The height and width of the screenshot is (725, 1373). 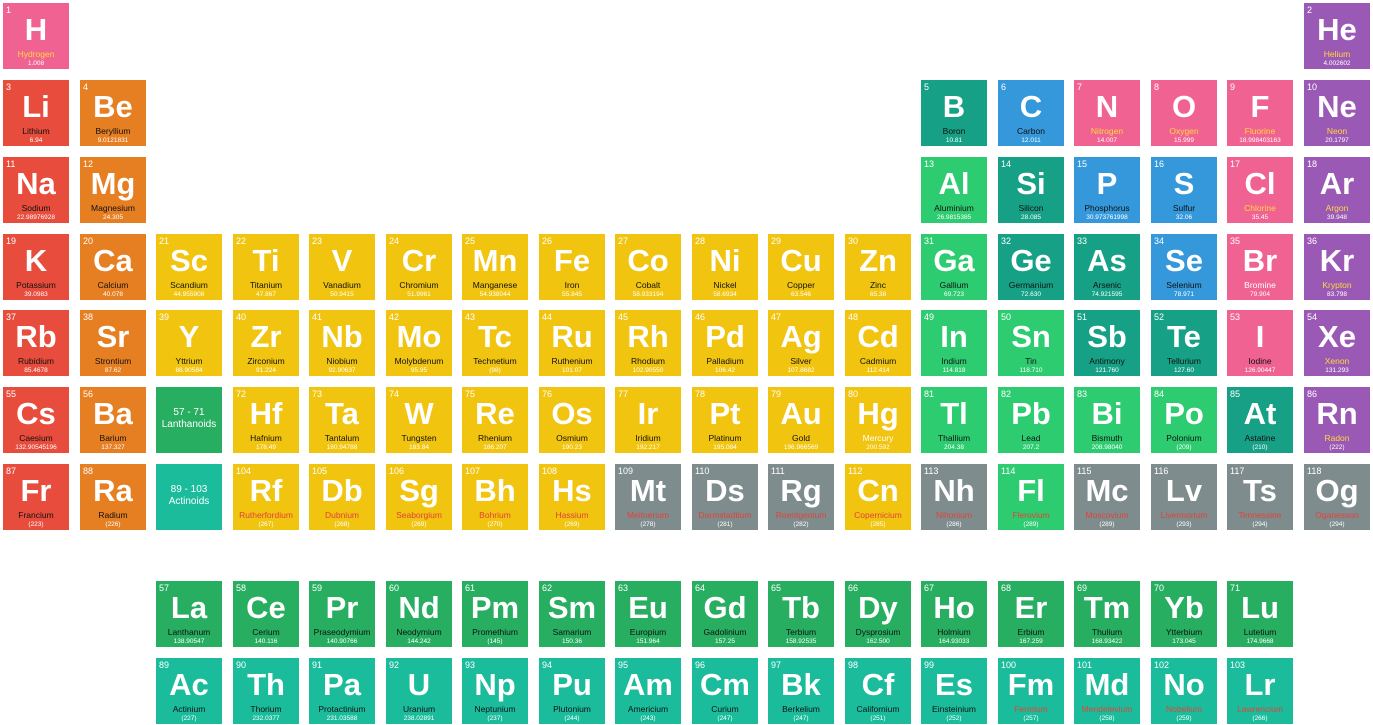 What do you see at coordinates (113, 113) in the screenshot?
I see `element-beryllium: 4 Be Beryllium 9.0121831` at bounding box center [113, 113].